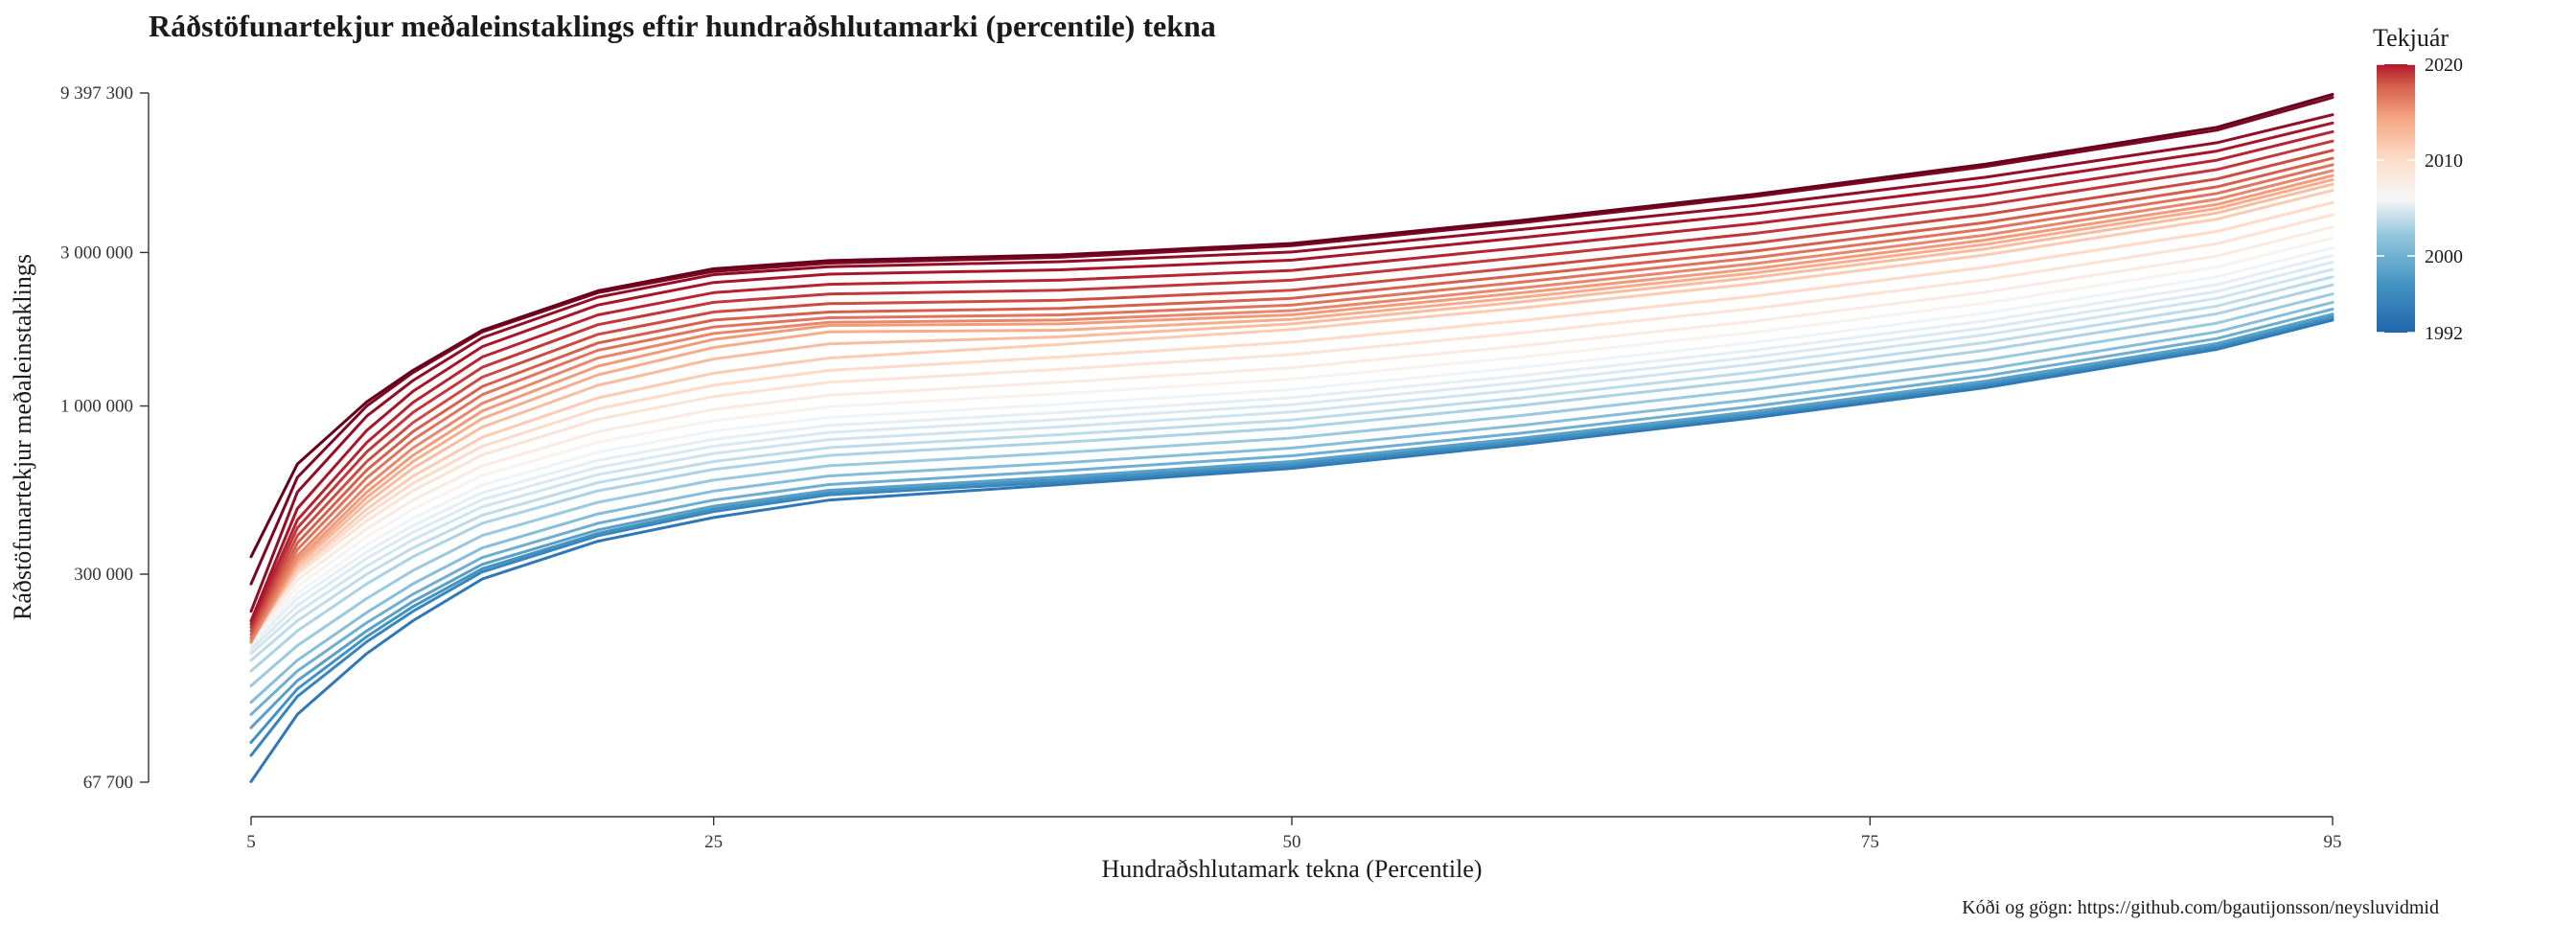 This screenshot has width=2576, height=925. Describe the element at coordinates (108, 783) in the screenshot. I see `y-tick-label: 67 700` at that location.